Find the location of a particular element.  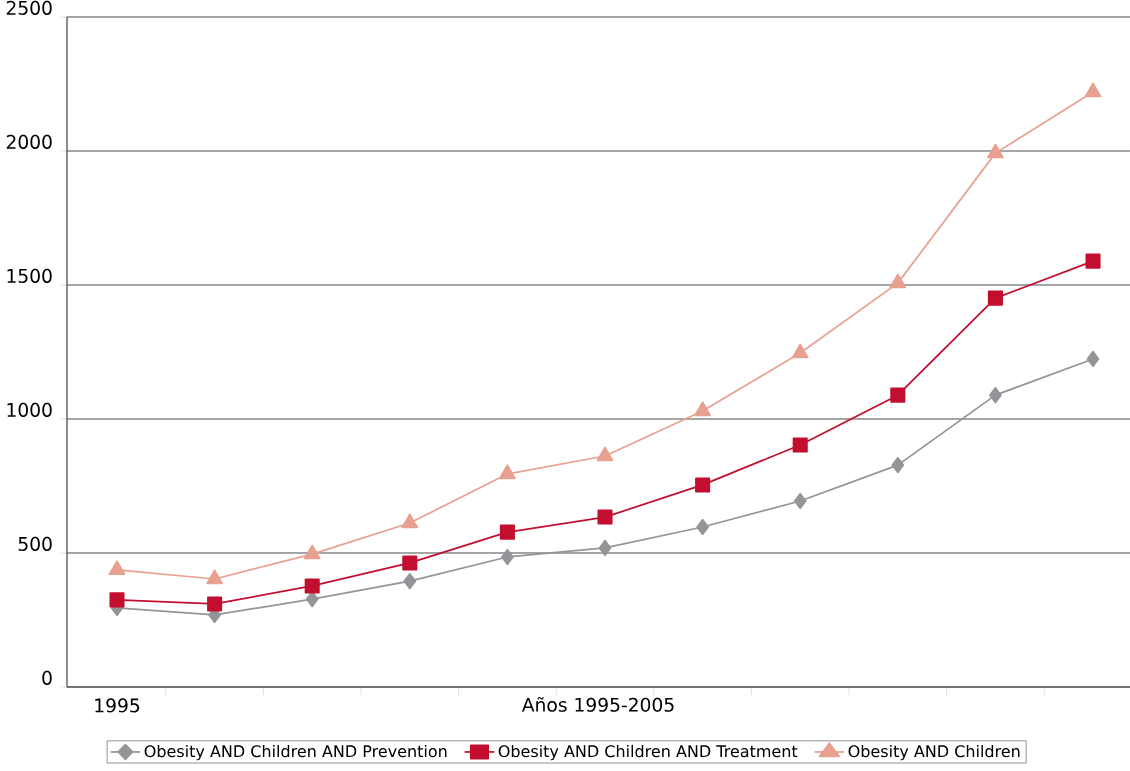

y-tick-label: 2500 is located at coordinates (29, 7).